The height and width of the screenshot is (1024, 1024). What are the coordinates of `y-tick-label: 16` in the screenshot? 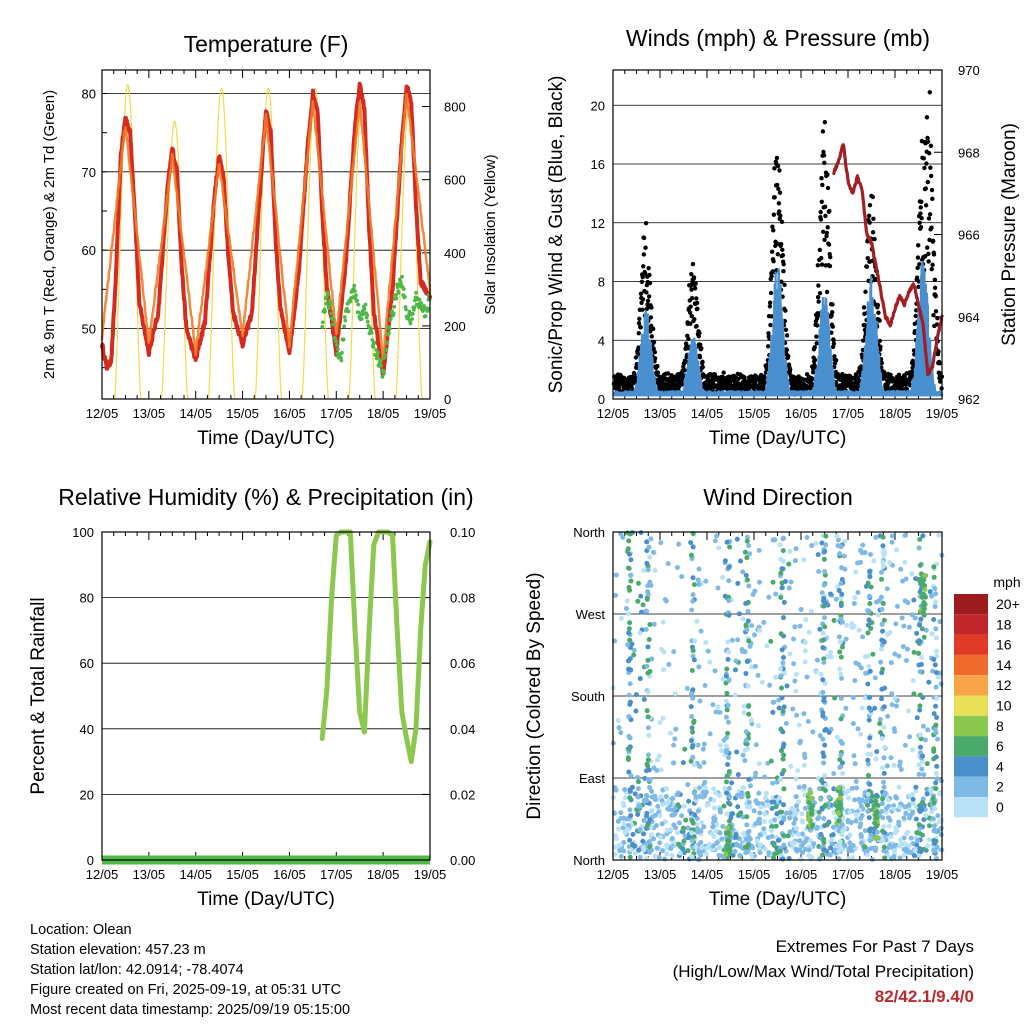 It's located at (598, 164).